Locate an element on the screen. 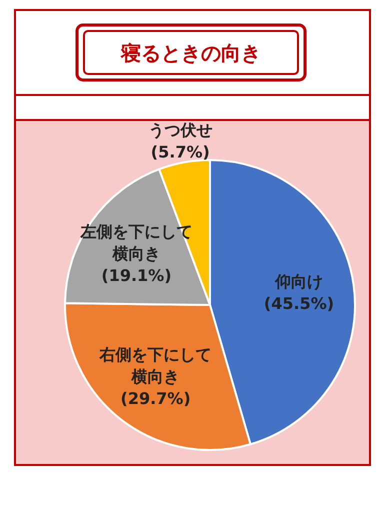 The image size is (385, 511). data-label: (5.7%) is located at coordinates (180, 152).